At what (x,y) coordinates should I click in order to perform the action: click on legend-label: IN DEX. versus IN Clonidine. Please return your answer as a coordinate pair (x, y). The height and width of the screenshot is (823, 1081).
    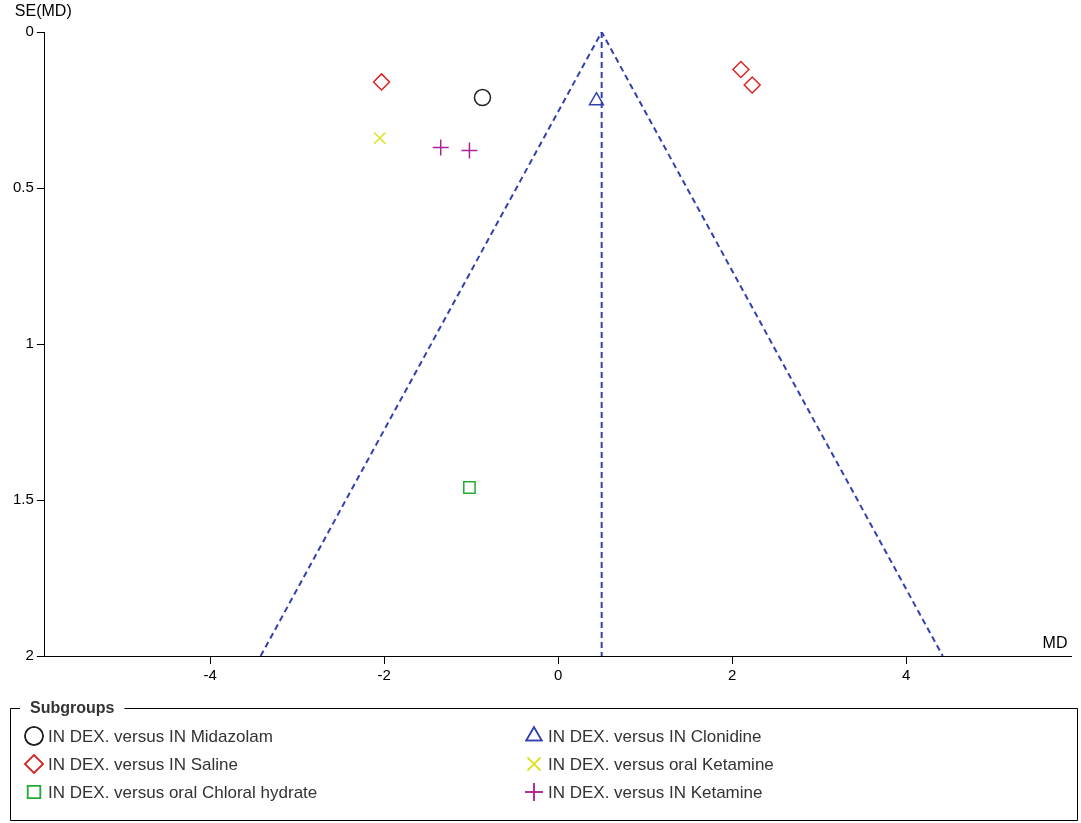
    Looking at the image, I should click on (655, 736).